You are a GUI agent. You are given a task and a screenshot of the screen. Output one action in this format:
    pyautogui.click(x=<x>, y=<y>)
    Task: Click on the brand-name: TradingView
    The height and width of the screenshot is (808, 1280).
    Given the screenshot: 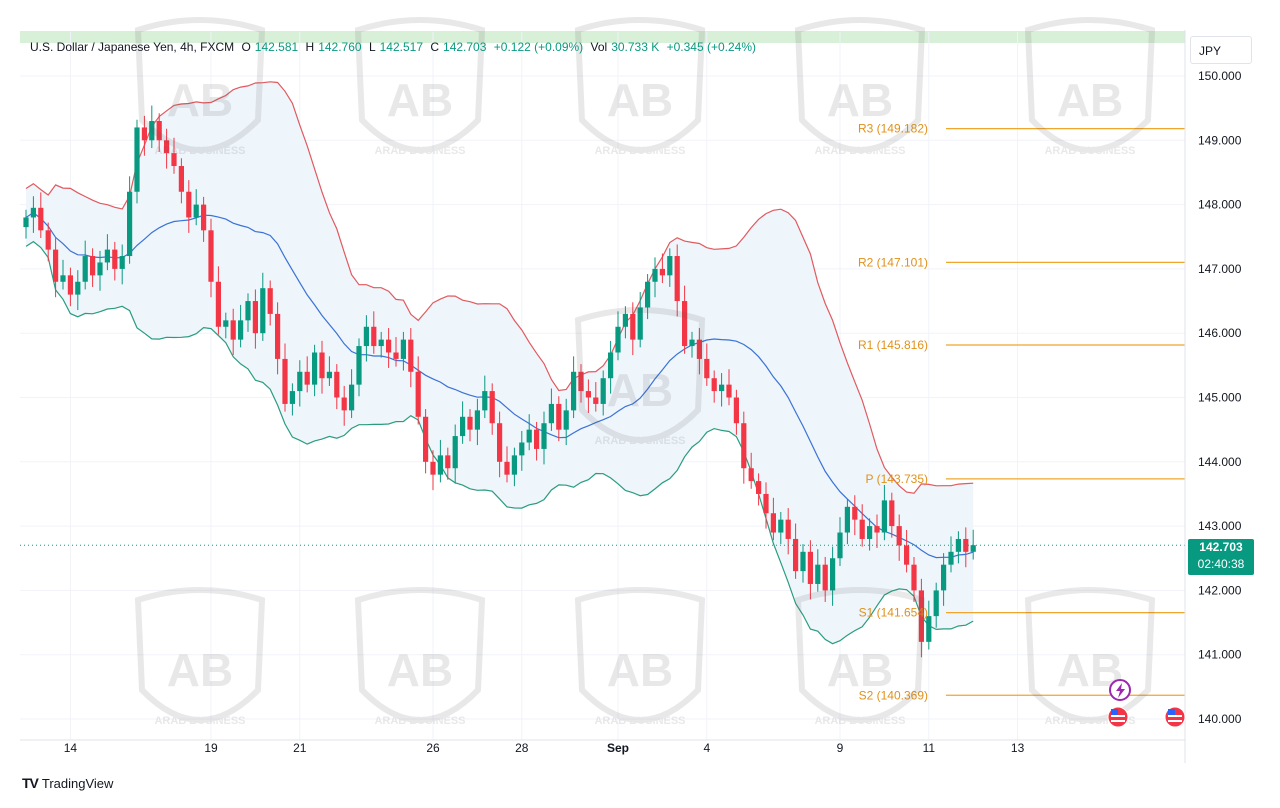 What is the action you would take?
    pyautogui.click(x=77, y=783)
    